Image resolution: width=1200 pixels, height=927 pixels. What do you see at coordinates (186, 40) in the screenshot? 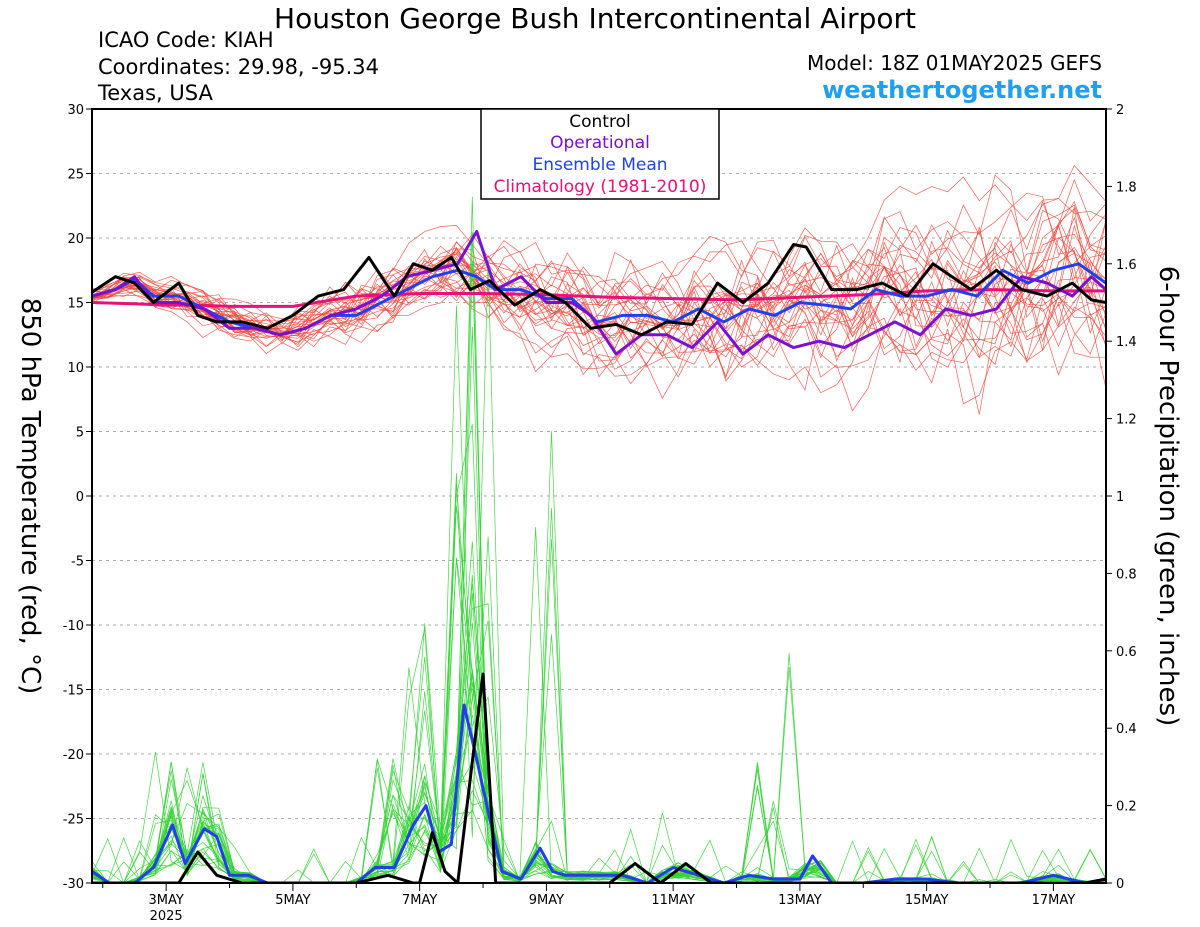
I see `icao-code: ICAO Code: KIAH` at bounding box center [186, 40].